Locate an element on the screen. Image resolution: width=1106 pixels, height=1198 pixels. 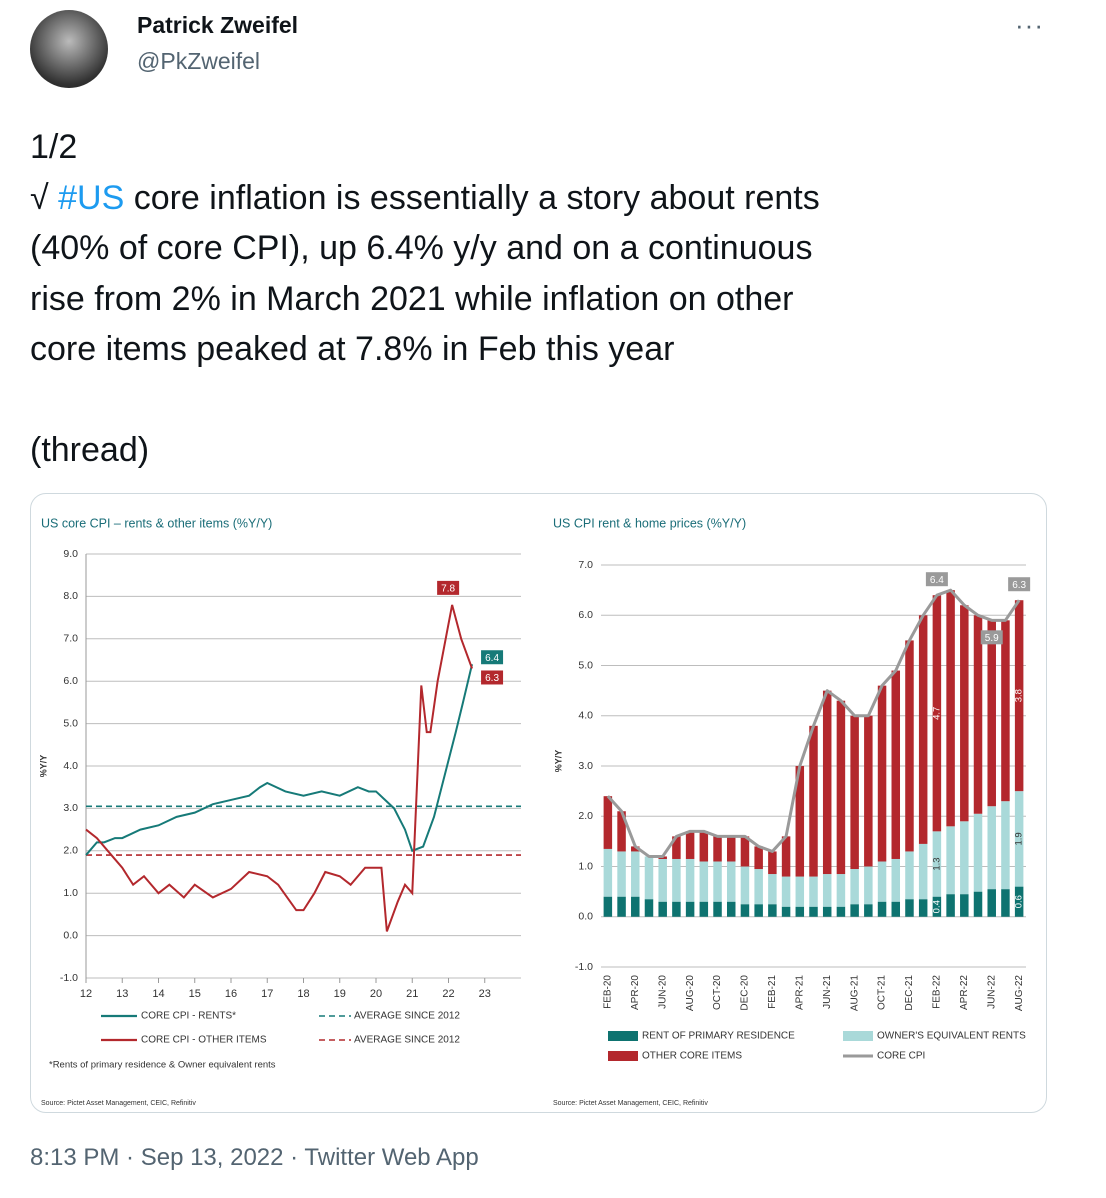
more-menu: ··· is located at coordinates (1029, 25).